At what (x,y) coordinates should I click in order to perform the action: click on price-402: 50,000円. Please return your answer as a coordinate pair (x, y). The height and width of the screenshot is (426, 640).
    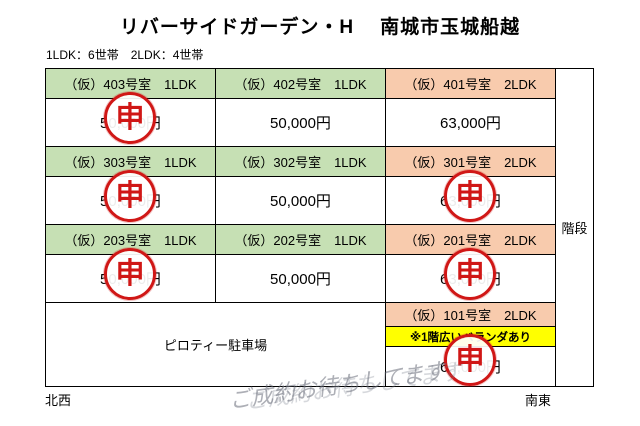
    Looking at the image, I should click on (300, 122).